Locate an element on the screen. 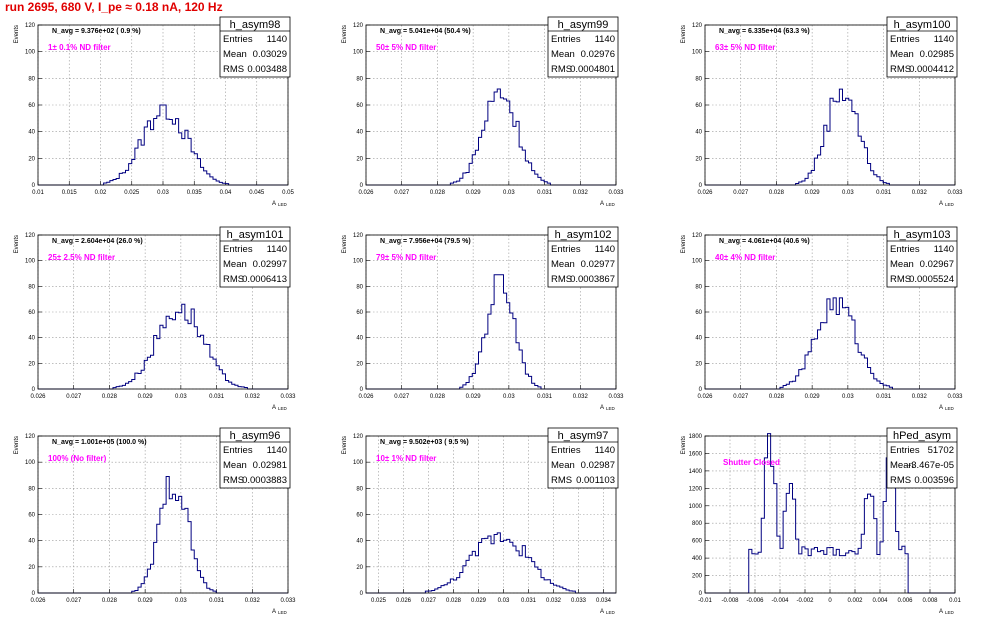 The image size is (996, 622). x-tick-label: 0.028 is located at coordinates (454, 601).